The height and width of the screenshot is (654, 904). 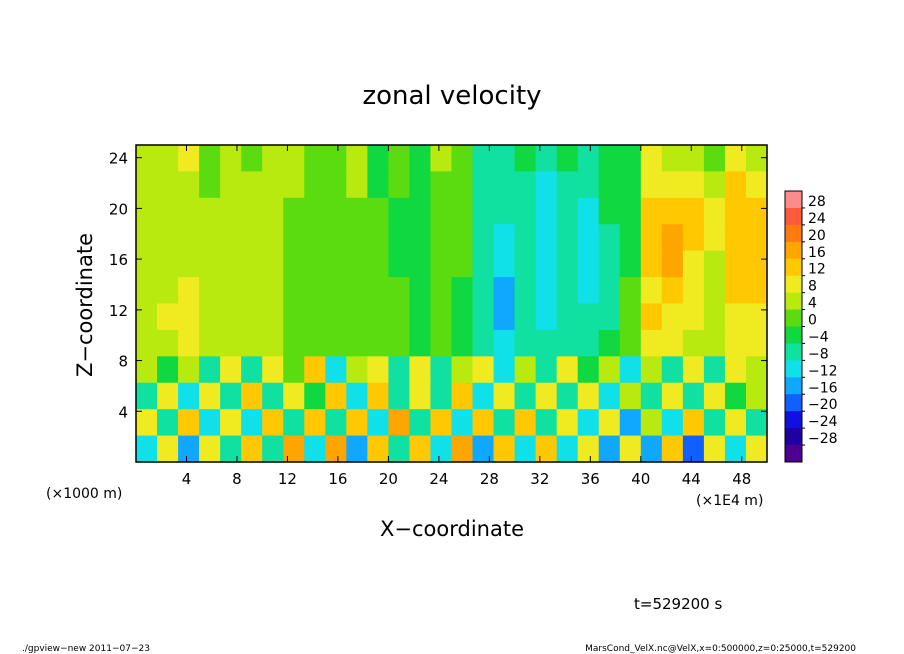 I want to click on colorbar, so click(x=793, y=326).